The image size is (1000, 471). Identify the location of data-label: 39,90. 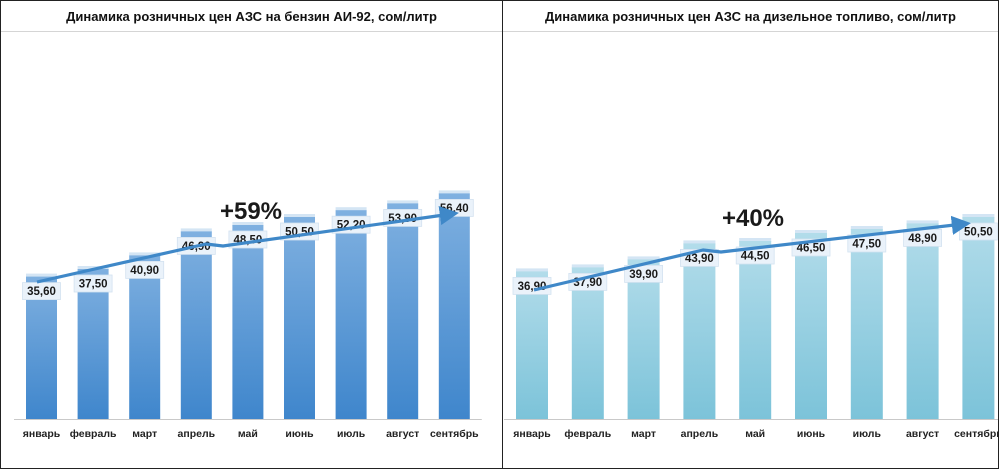
(643, 275).